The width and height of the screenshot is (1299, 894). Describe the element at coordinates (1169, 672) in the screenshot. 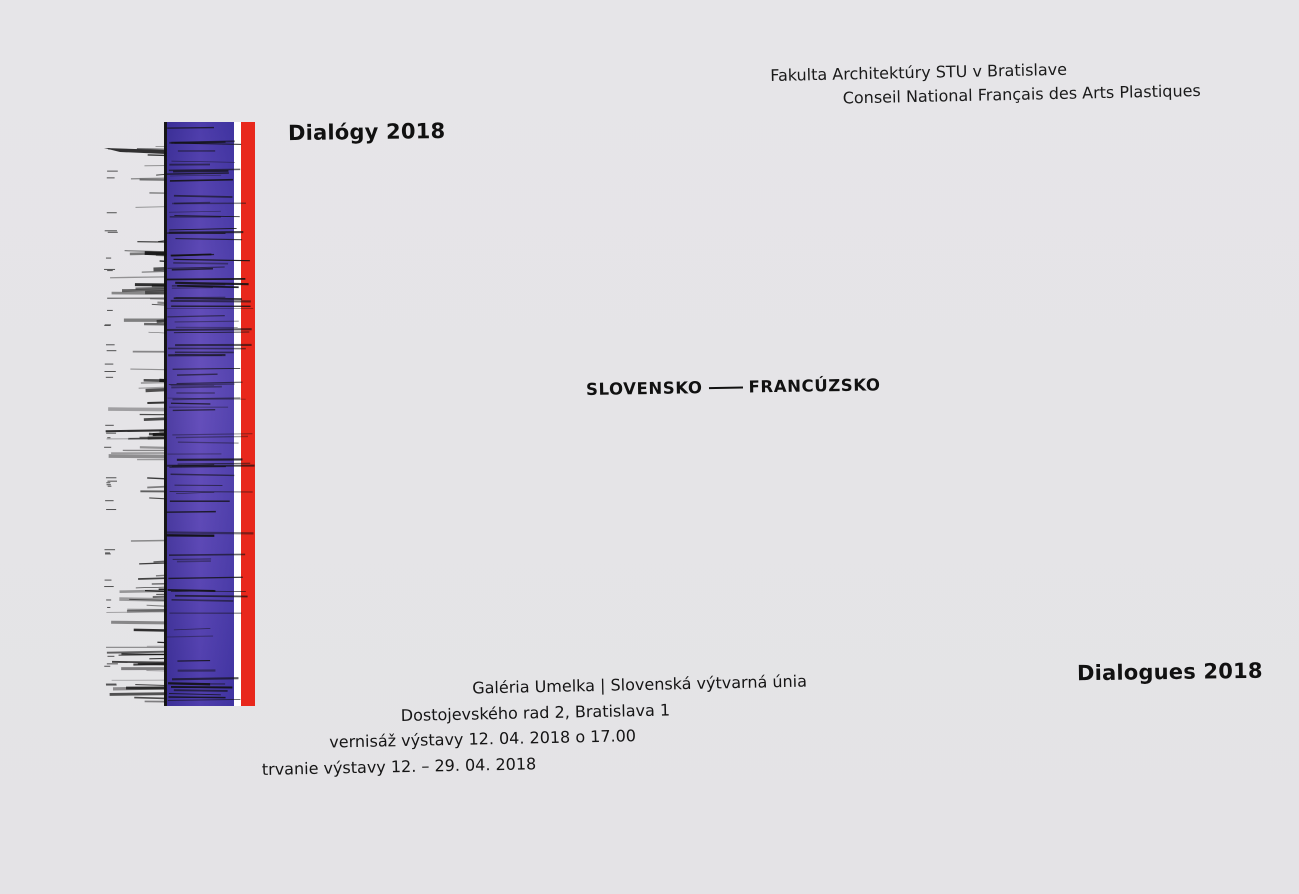

I see `title-french: Dialogues 2018` at that location.